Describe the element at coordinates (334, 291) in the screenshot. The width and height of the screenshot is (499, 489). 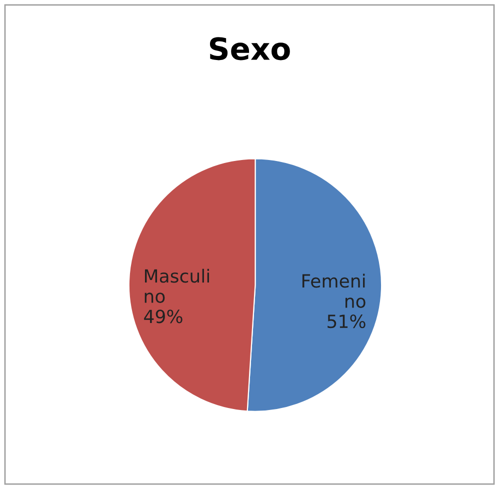
I see `slice-label: Femeni no` at that location.